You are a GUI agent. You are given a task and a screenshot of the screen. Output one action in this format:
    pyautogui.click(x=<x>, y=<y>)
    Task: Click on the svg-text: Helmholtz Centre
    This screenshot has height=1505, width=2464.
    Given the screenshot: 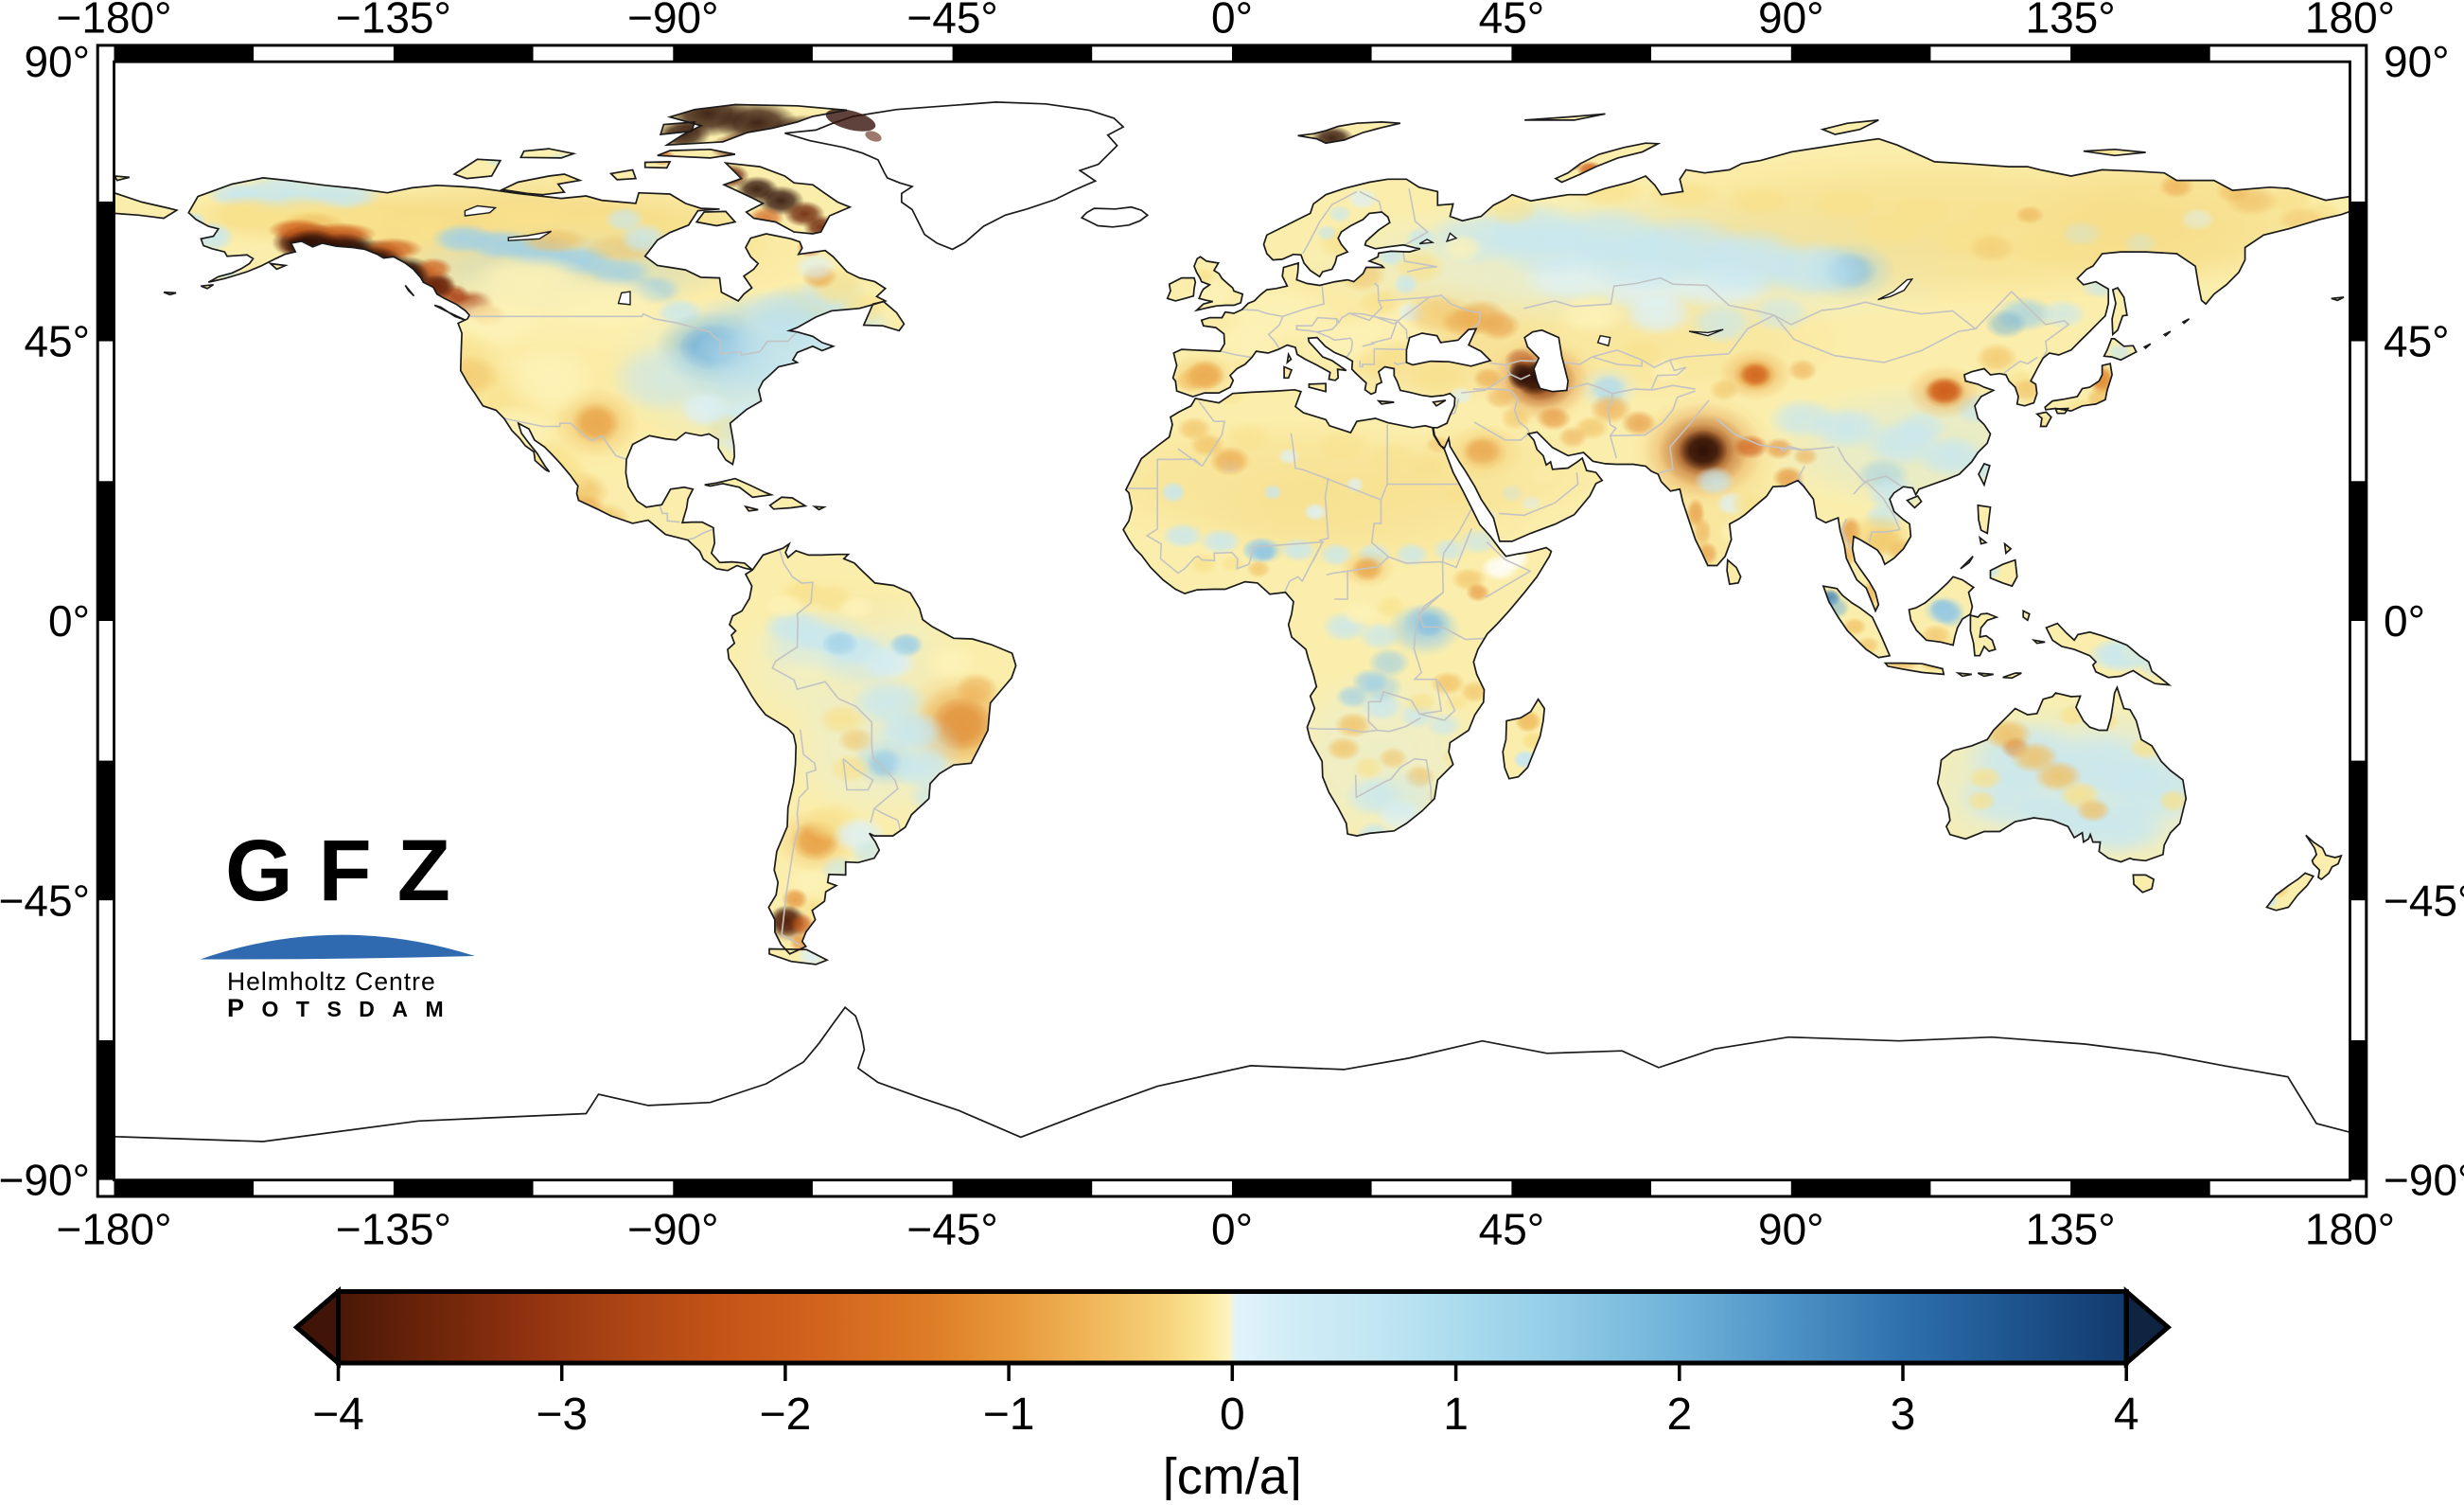 What is the action you would take?
    pyautogui.click(x=332, y=981)
    